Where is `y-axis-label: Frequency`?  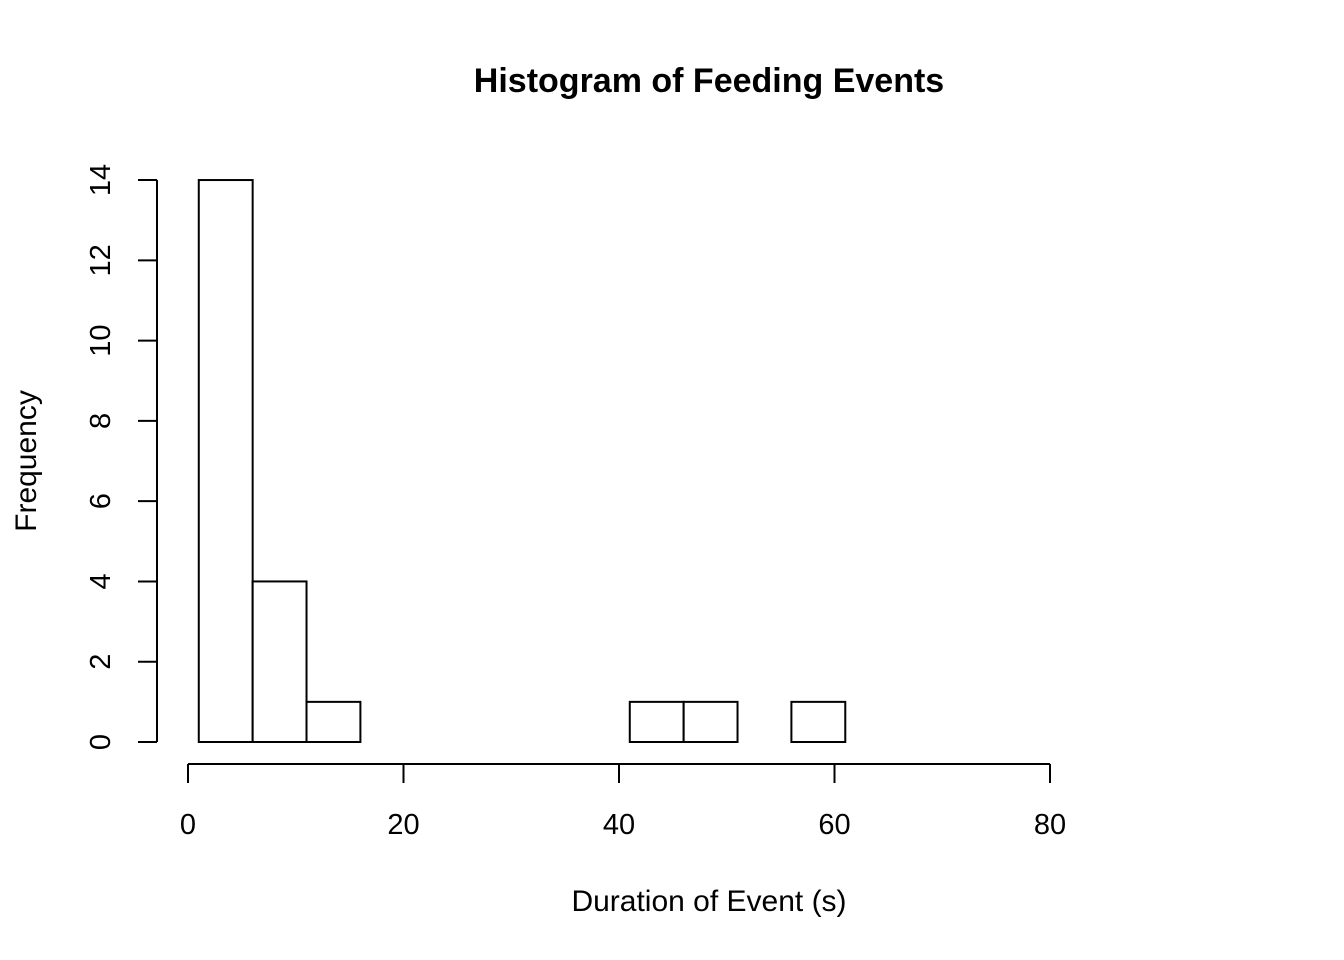 y-axis-label: Frequency is located at coordinates (26, 461).